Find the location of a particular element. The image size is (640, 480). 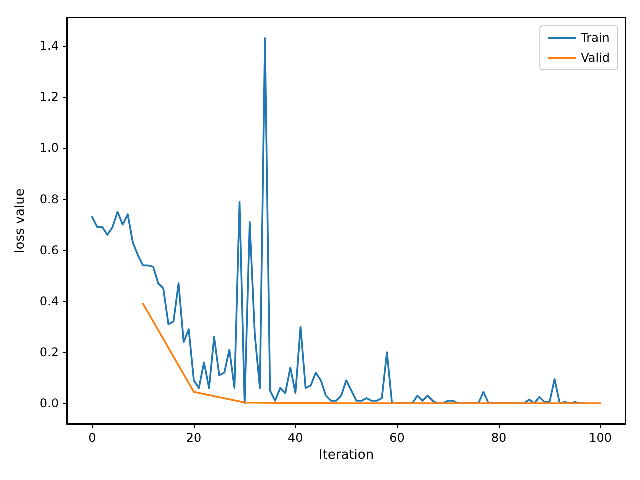

y-tick-label: 0.2 is located at coordinates (49, 353).